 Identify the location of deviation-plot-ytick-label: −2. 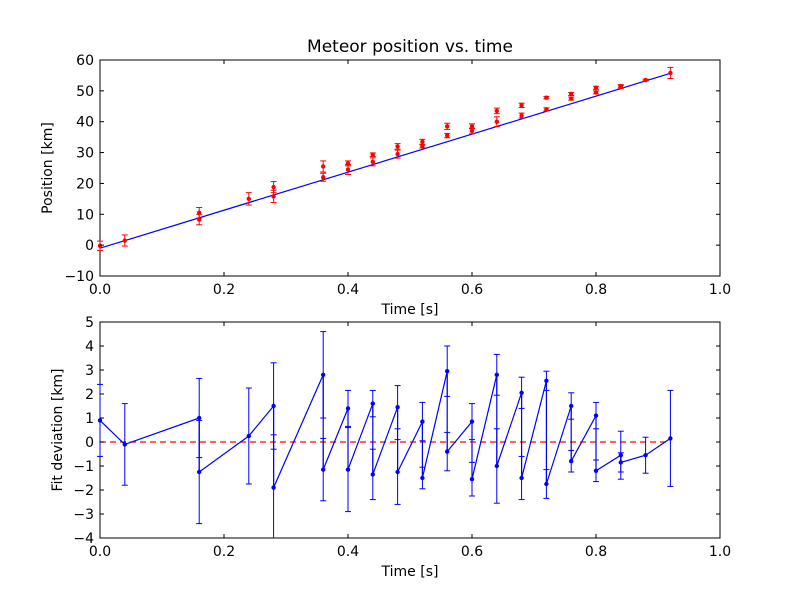
(83, 491).